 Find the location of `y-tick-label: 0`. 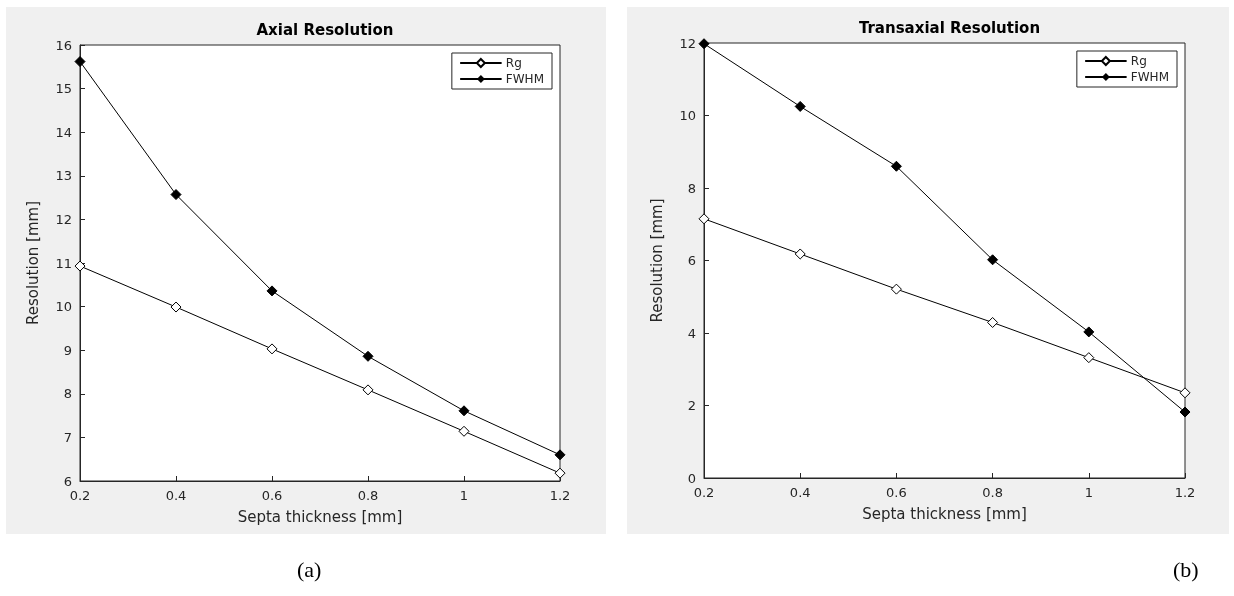

y-tick-label: 0 is located at coordinates (691, 478).